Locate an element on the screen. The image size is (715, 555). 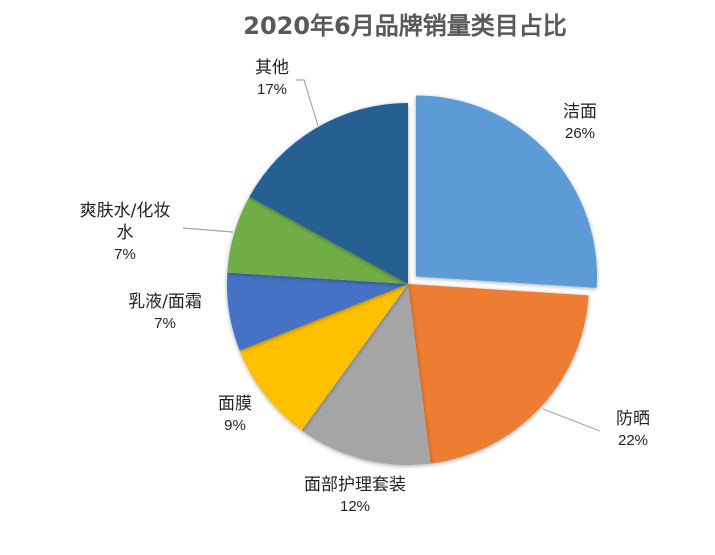
data-label-shuangfushui: 爽肤水/化妆 水 7% is located at coordinates (125, 233).